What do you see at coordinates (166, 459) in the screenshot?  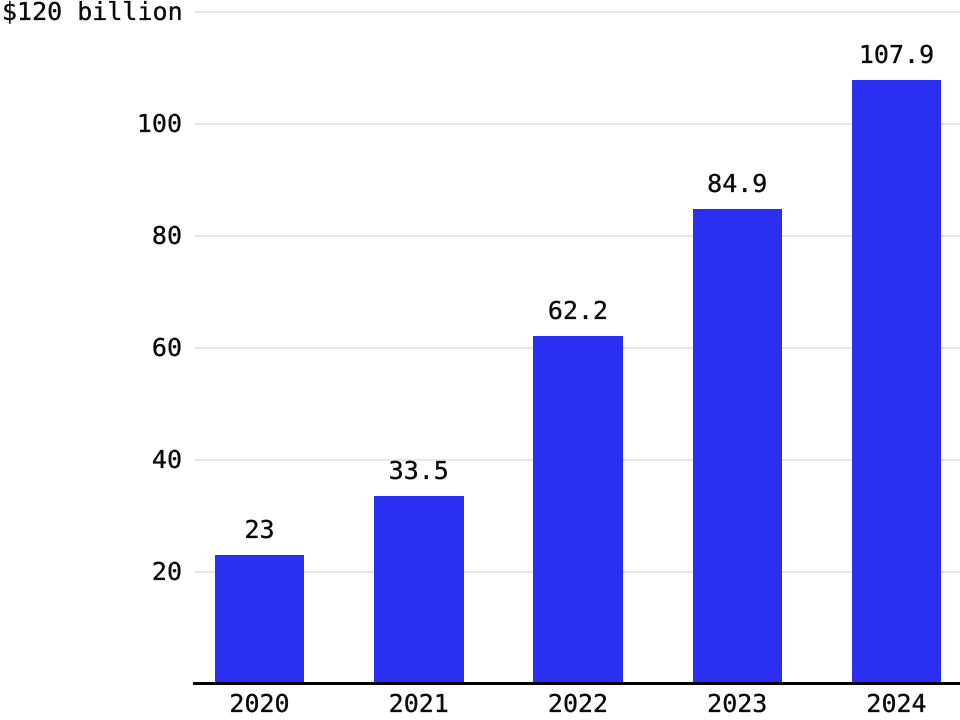 I see `y-tick-label: 40` at bounding box center [166, 459].